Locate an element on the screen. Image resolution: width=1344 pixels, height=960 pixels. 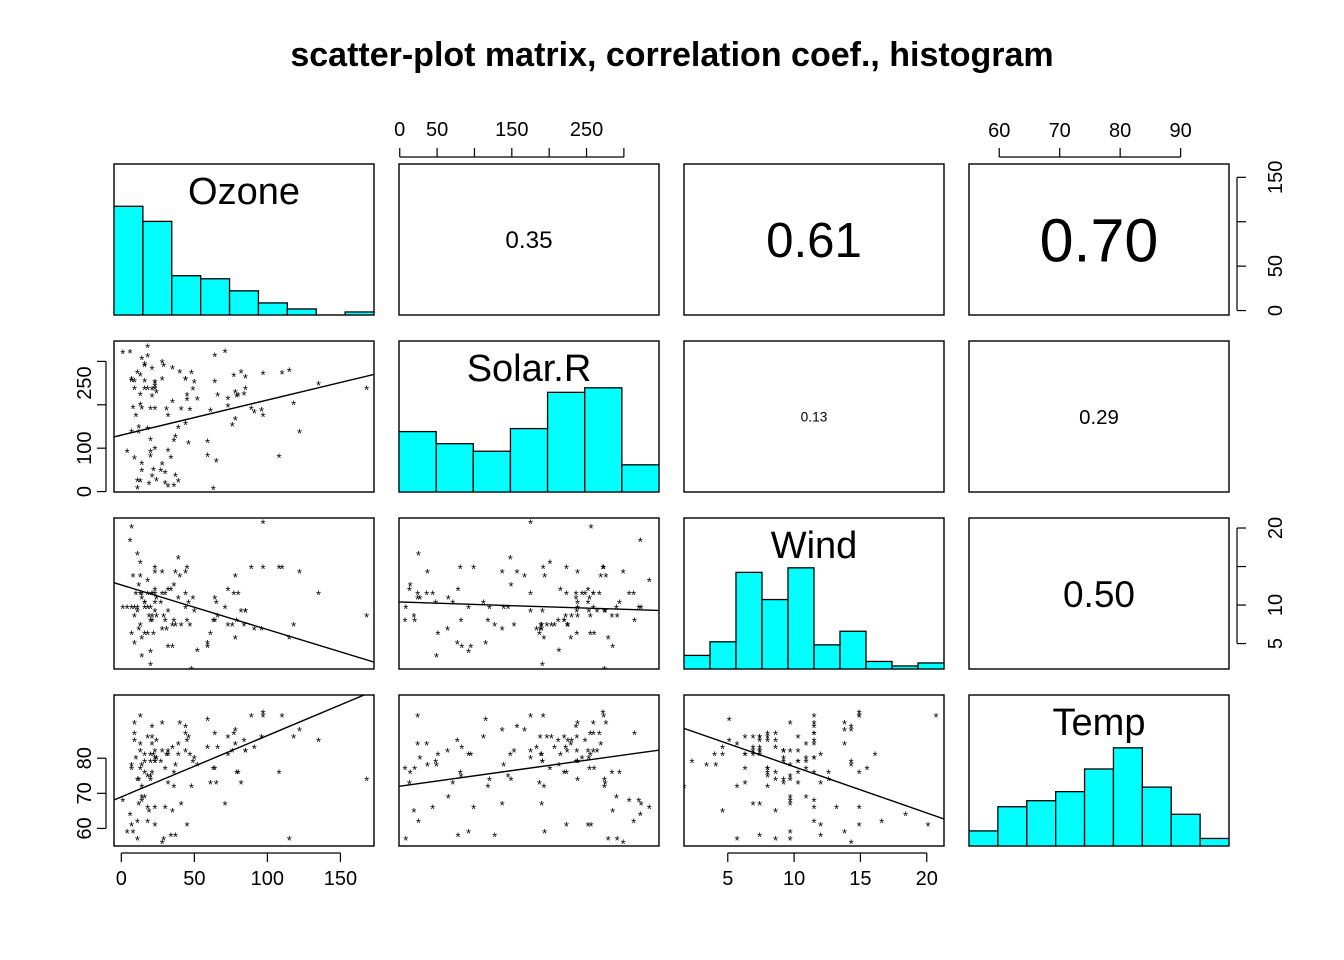
panel-frame-Wind-Ozone is located at coordinates (244, 593).